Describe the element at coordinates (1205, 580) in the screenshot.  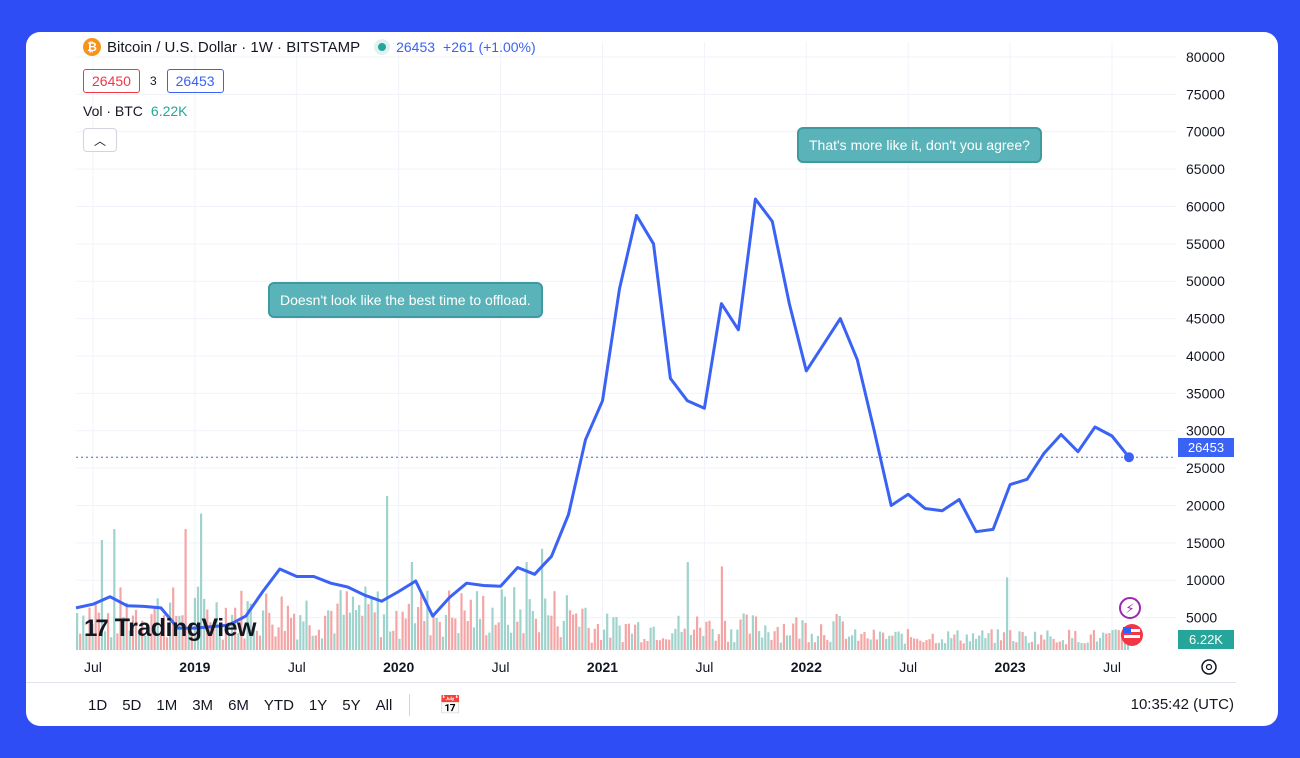
I see `y-tick-label: 10000` at that location.